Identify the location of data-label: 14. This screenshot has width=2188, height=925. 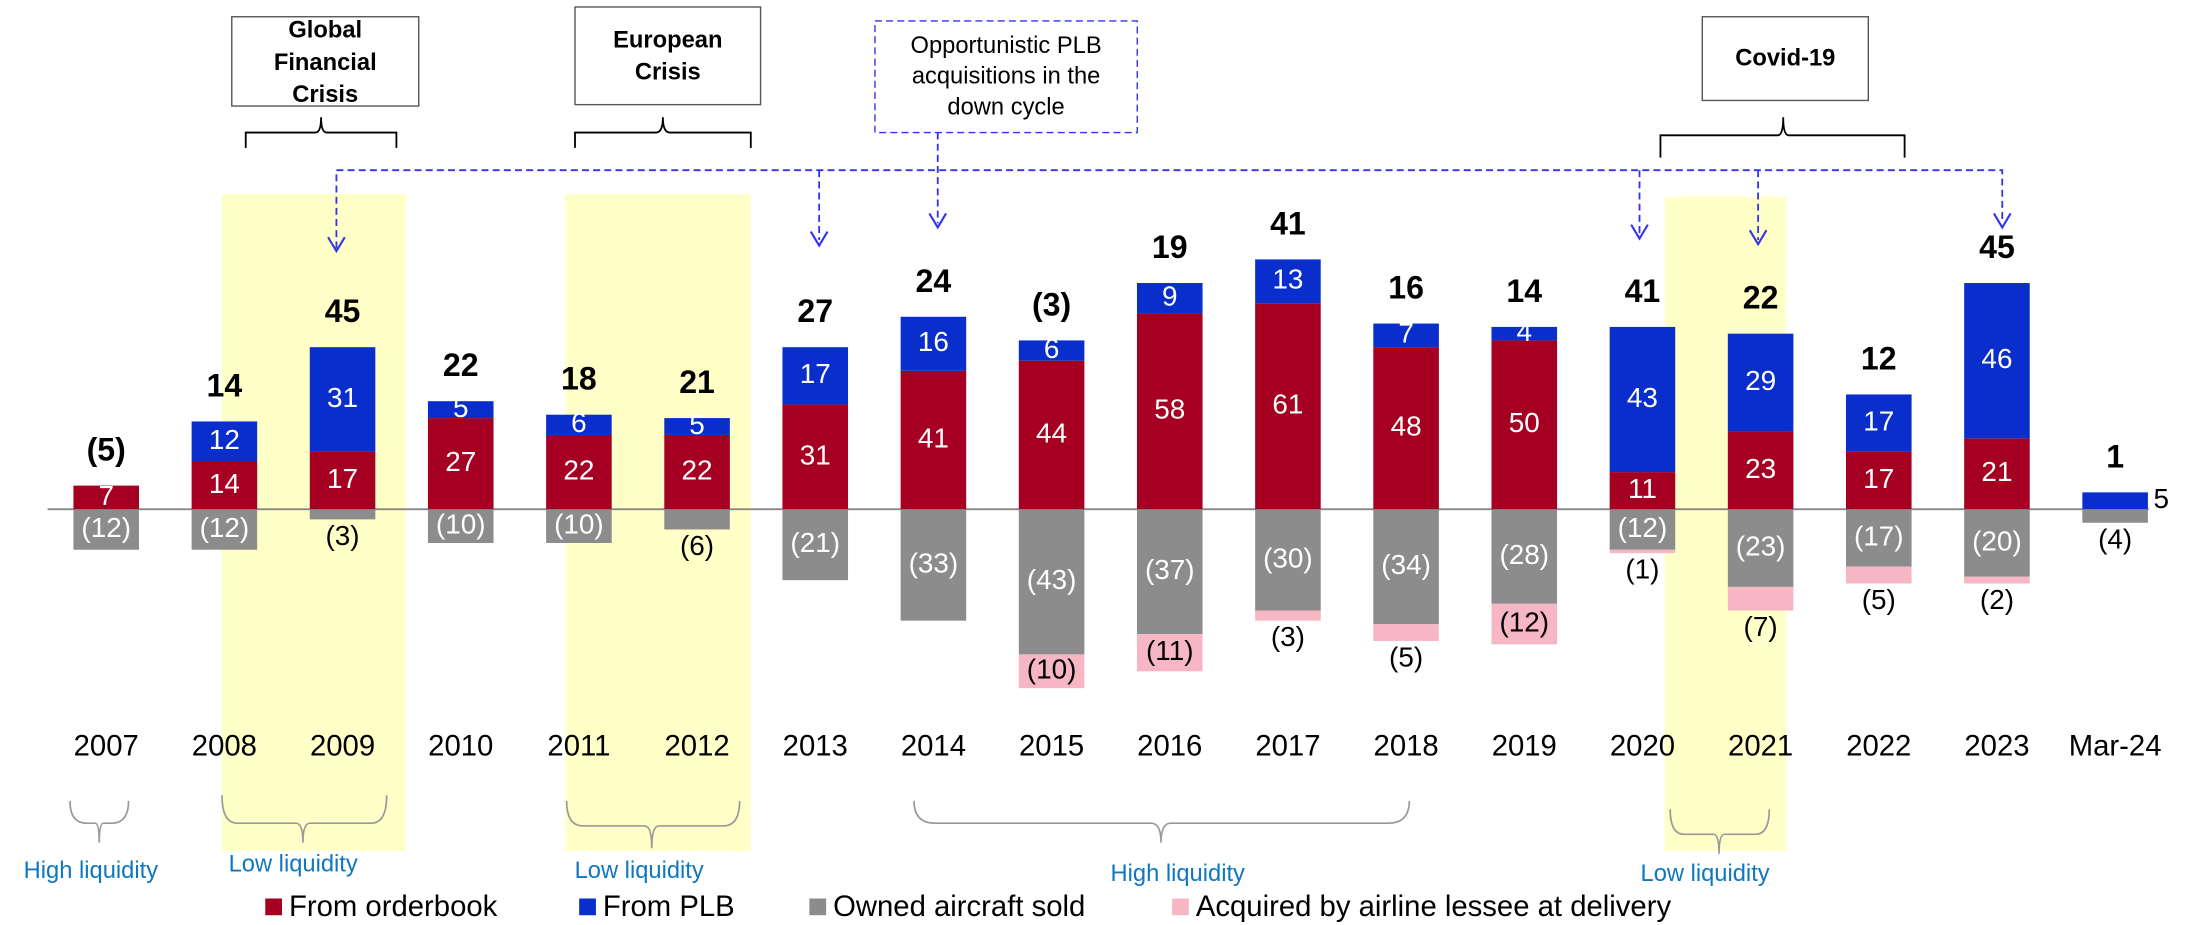
(224, 483).